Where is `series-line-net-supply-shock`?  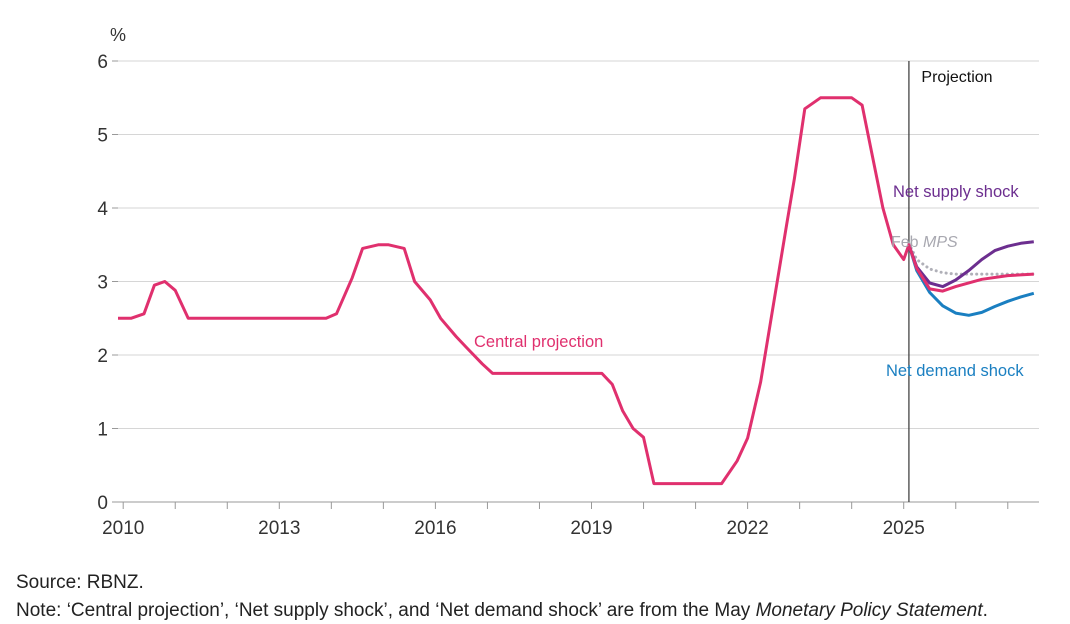 series-line-net-supply-shock is located at coordinates (970, 264).